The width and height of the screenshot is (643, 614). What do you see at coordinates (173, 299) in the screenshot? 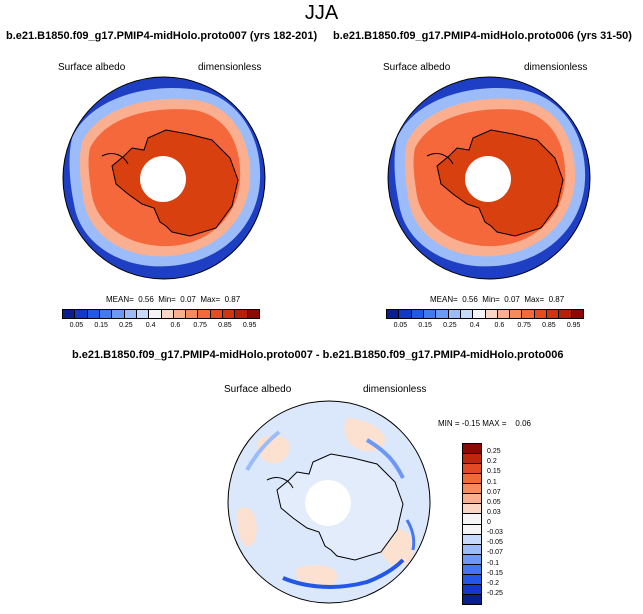
I see `left-stats: MEAN= 0.56 Min= 0.07 Max= 0.87` at bounding box center [173, 299].